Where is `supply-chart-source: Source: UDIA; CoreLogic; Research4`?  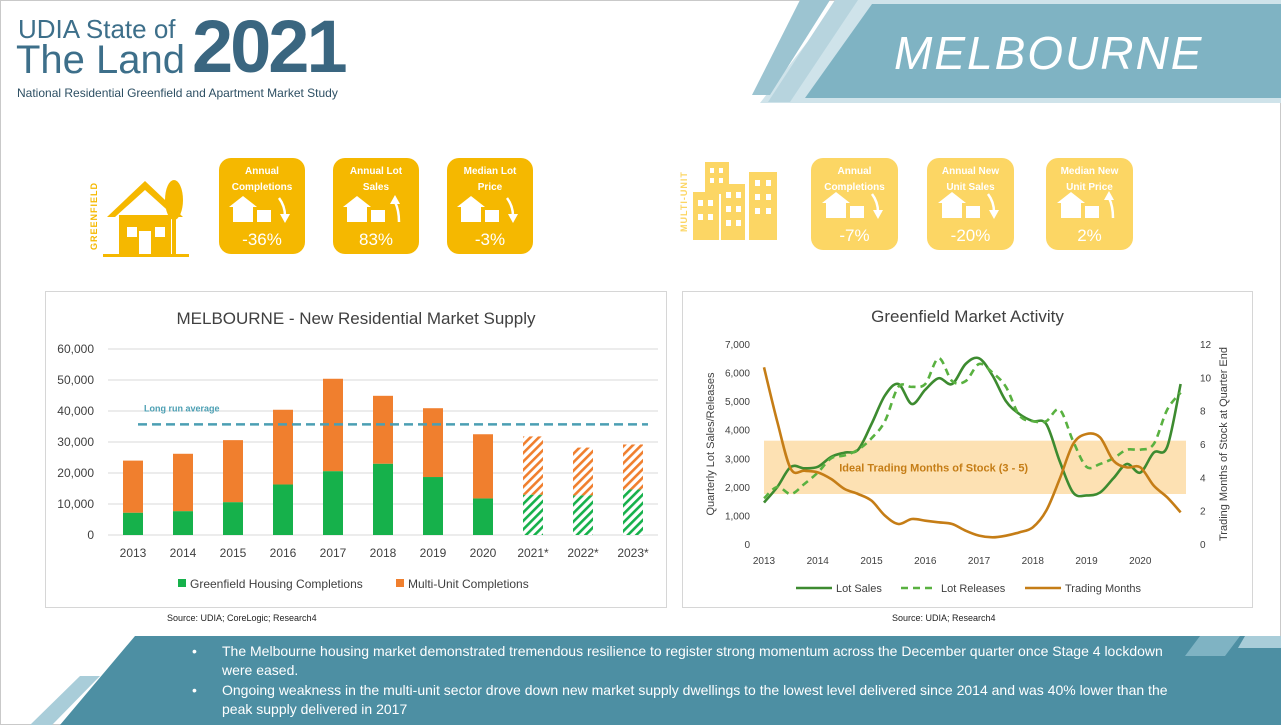 supply-chart-source: Source: UDIA; CoreLogic; Research4 is located at coordinates (242, 618).